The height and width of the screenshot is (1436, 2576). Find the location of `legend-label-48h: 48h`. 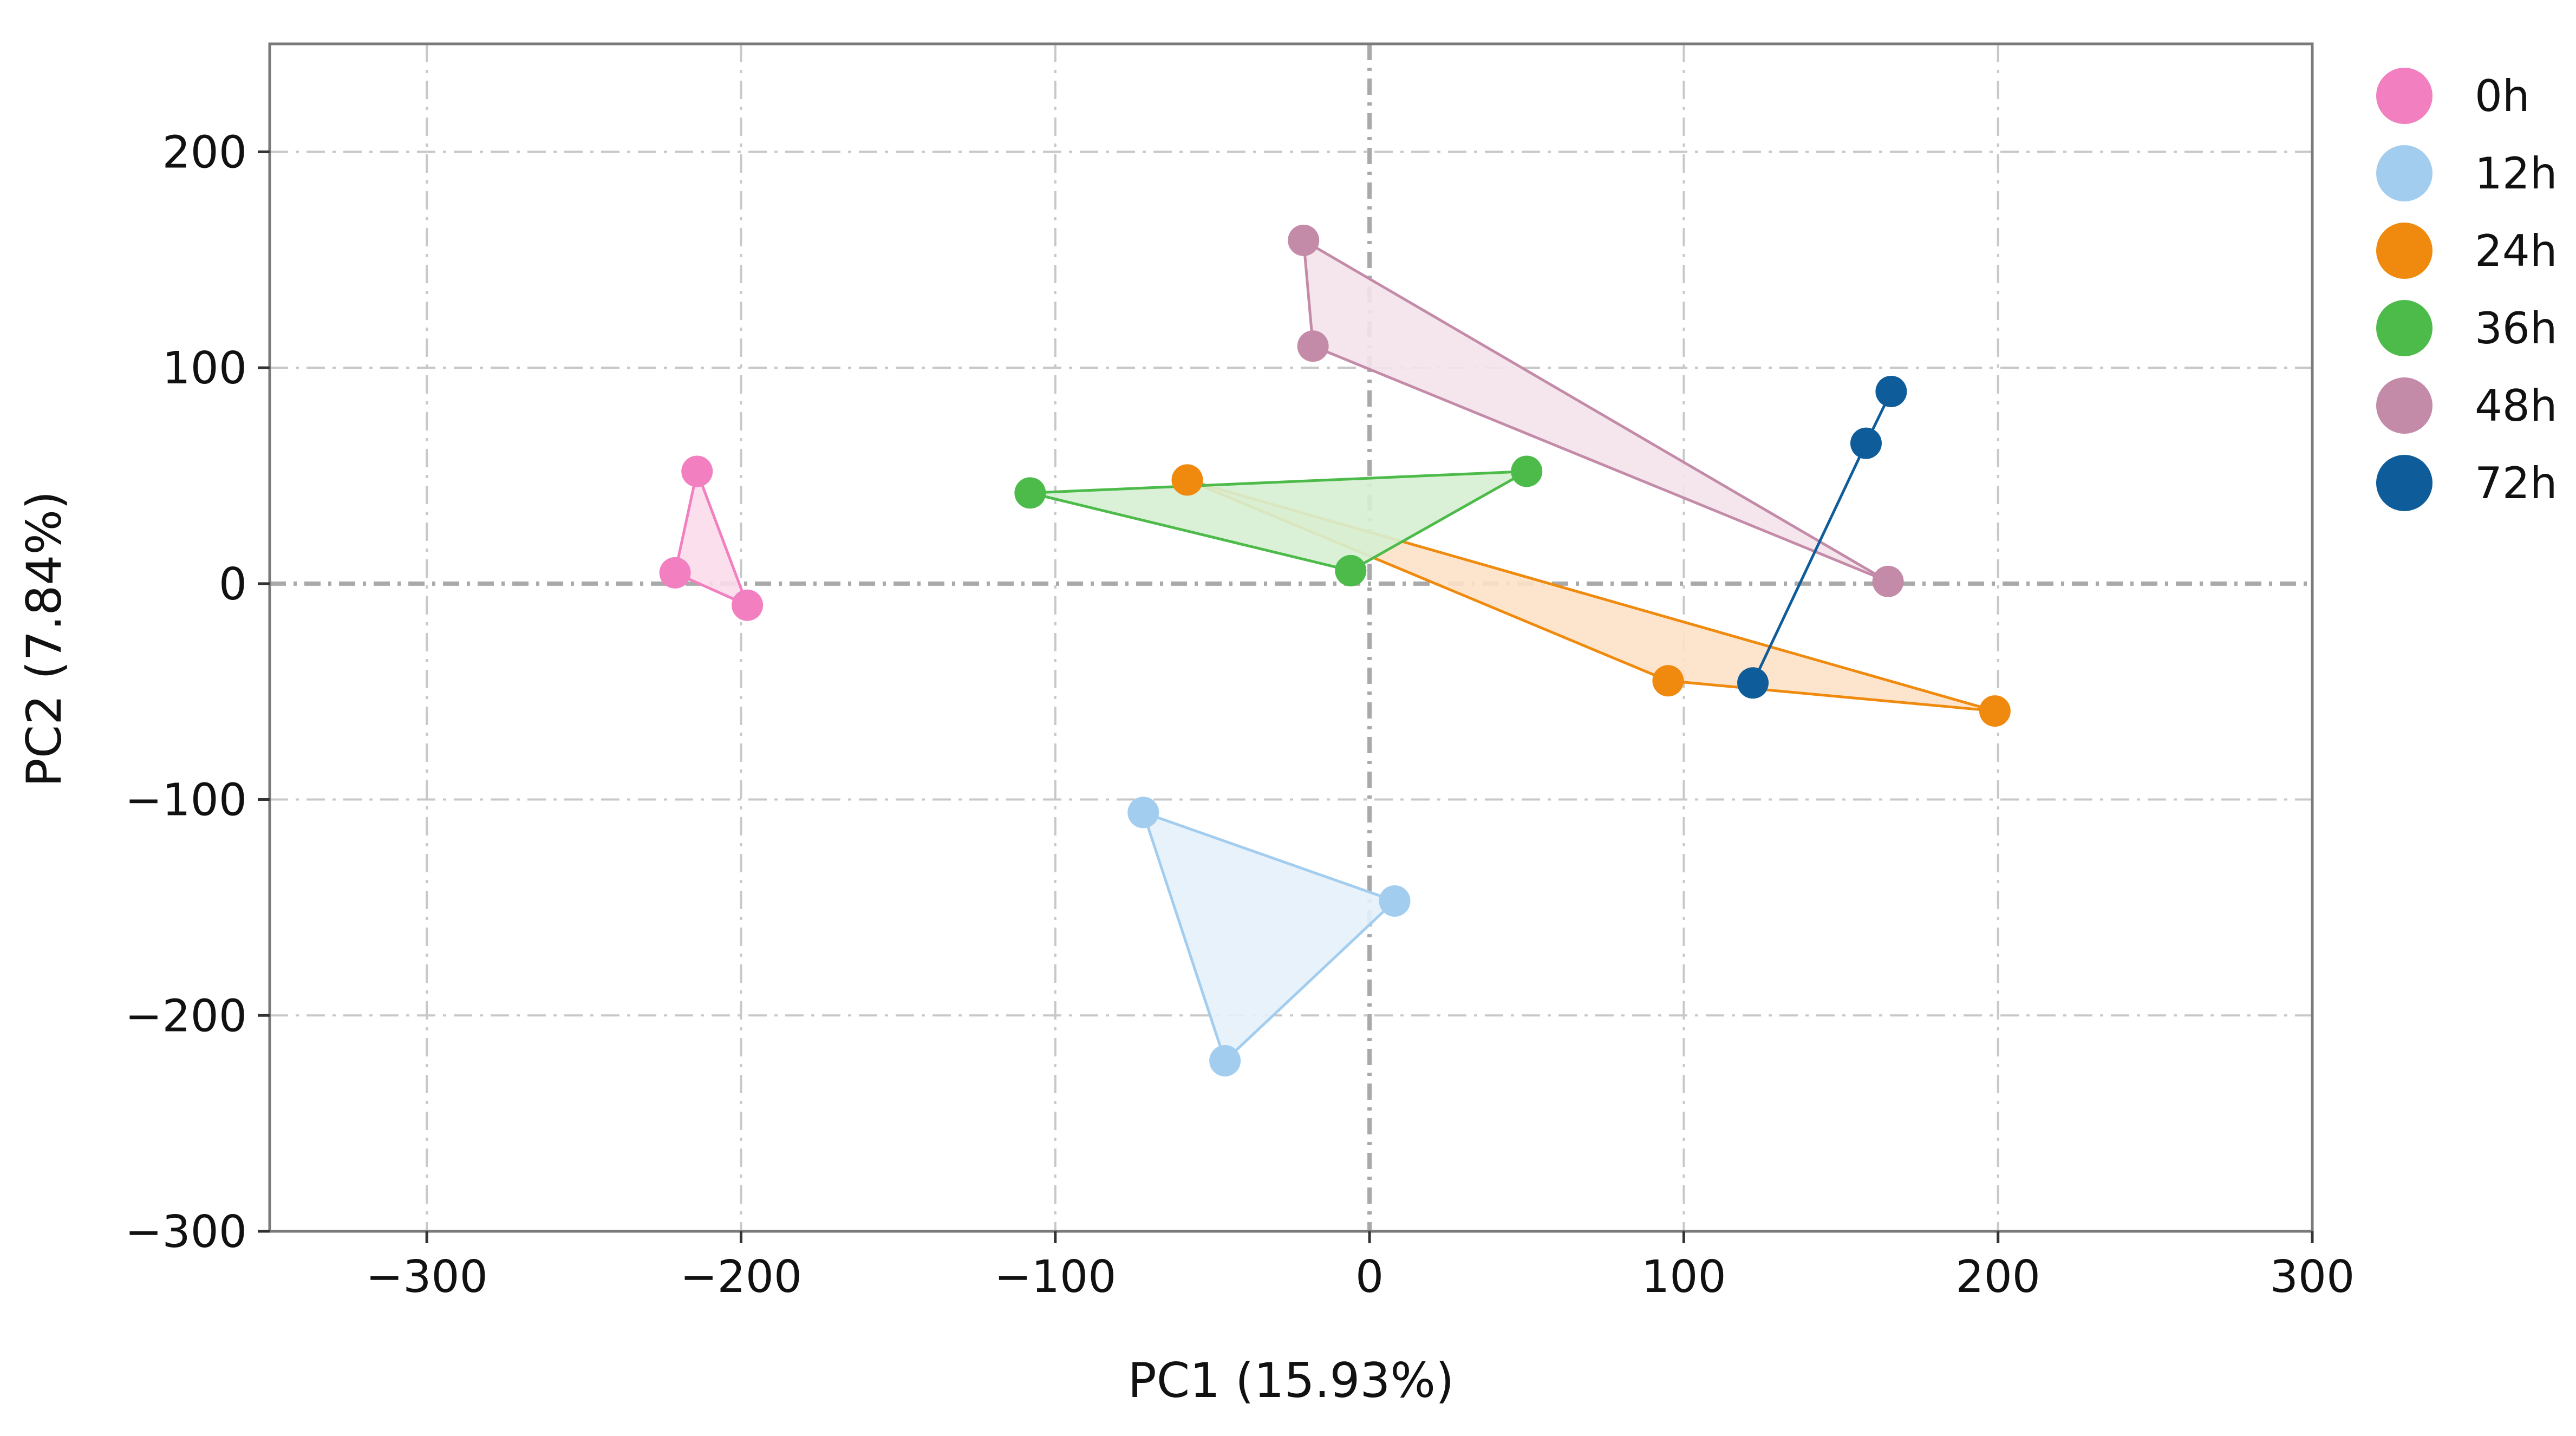

legend-label-48h: 48h is located at coordinates (2516, 406).